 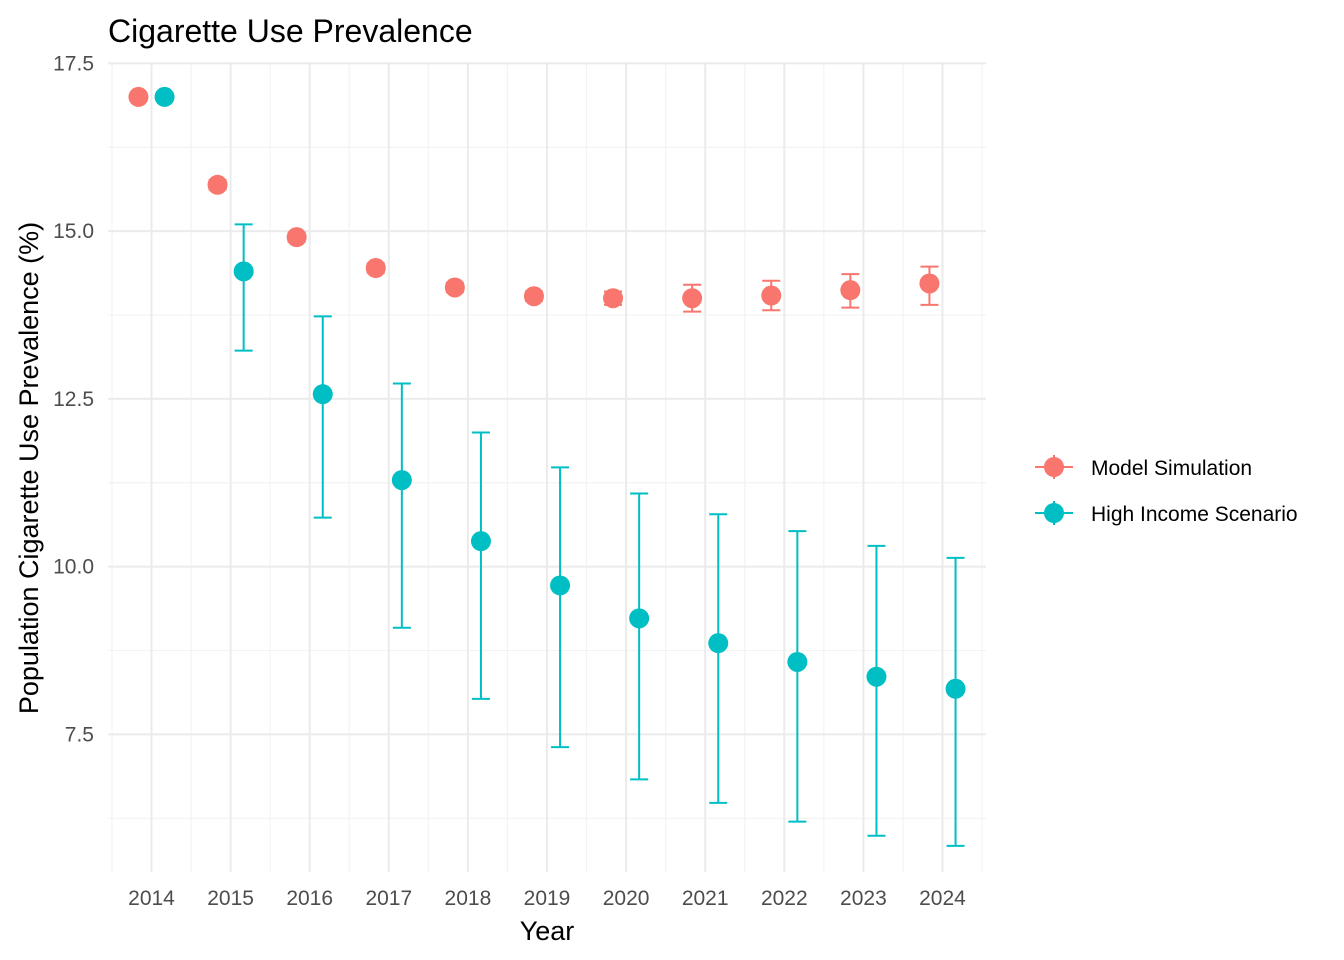 I want to click on x-tick-label: 2020, so click(x=626, y=898).